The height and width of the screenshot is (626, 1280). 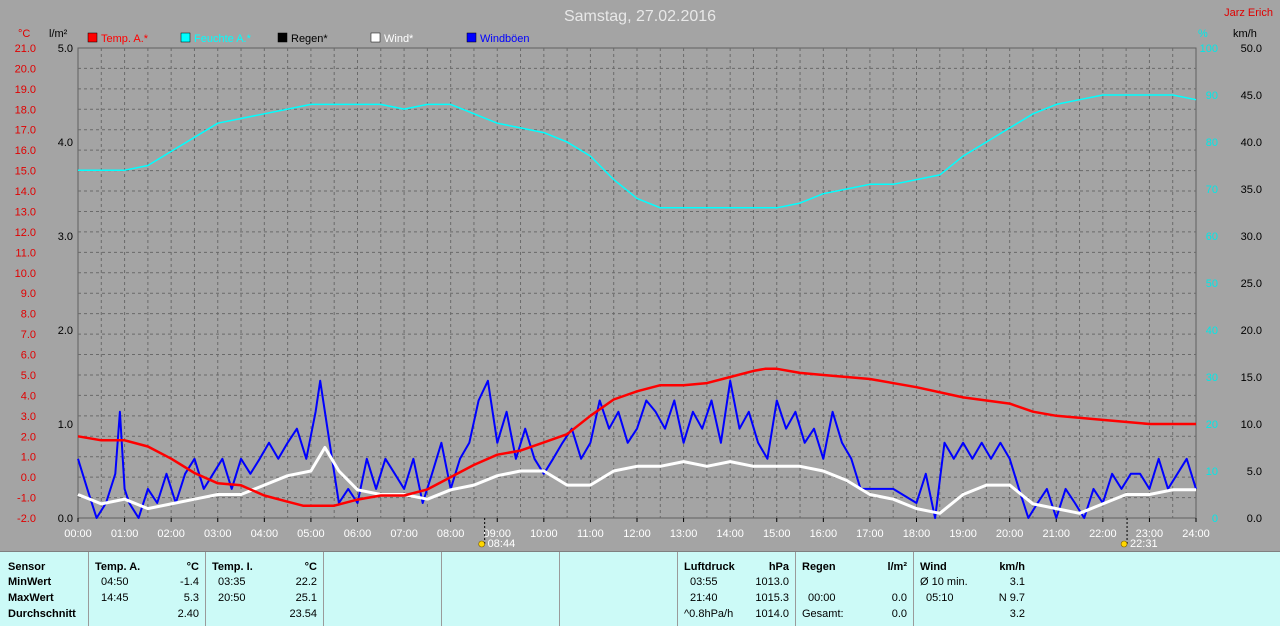 I want to click on humidity-tick-label: 30, so click(x=1212, y=378).